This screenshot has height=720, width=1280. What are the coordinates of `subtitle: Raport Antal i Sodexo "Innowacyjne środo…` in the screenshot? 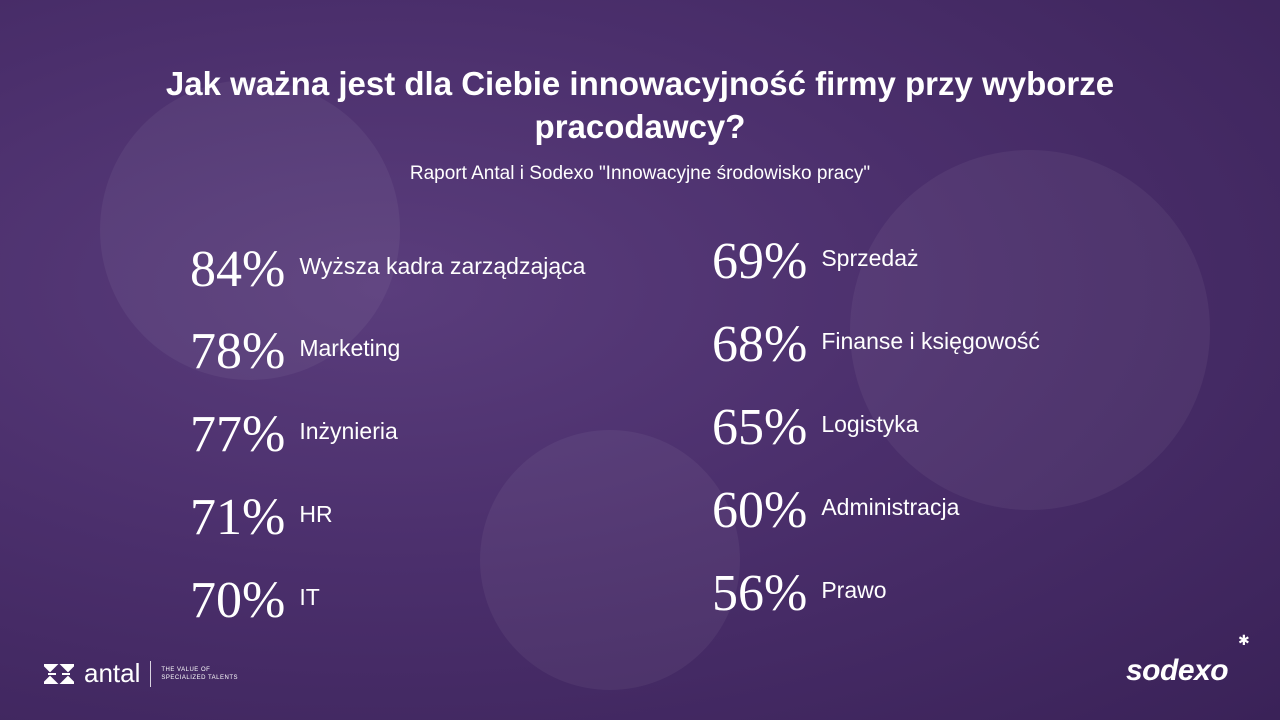 It's located at (640, 173).